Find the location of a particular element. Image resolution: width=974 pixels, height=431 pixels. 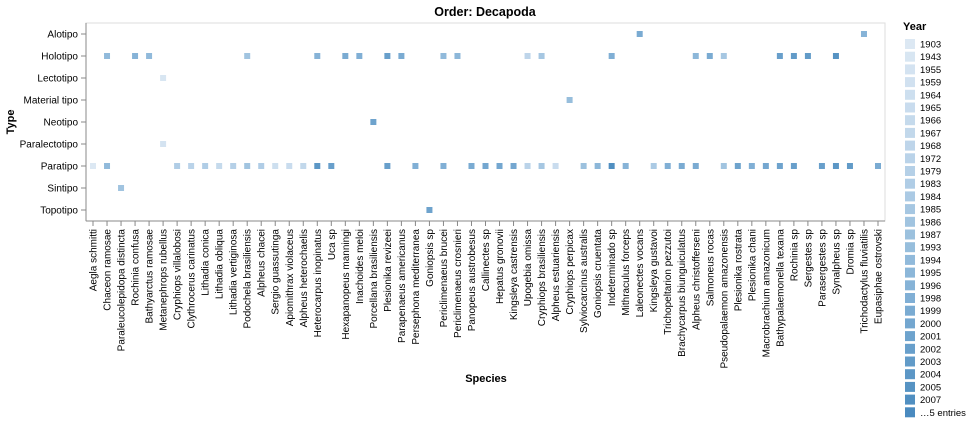

x-tick-label: Alpheus heterochaelis is located at coordinates (304, 278).